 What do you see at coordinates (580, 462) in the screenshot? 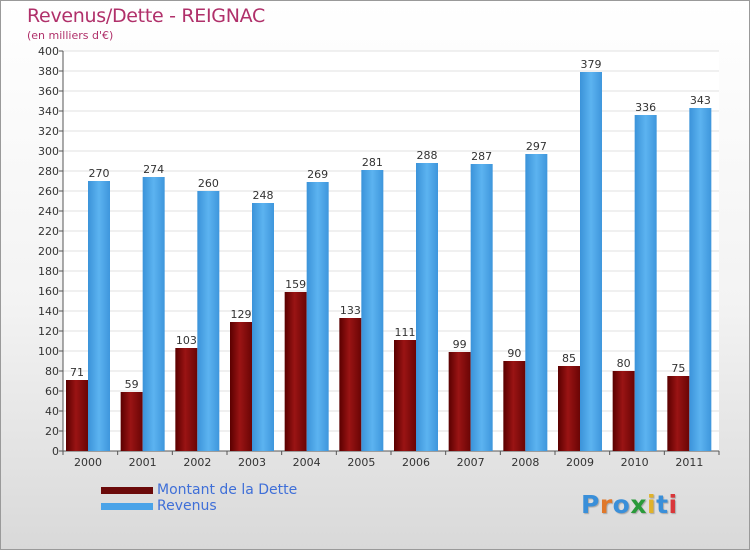
I see `x-tick-label: 2009` at bounding box center [580, 462].